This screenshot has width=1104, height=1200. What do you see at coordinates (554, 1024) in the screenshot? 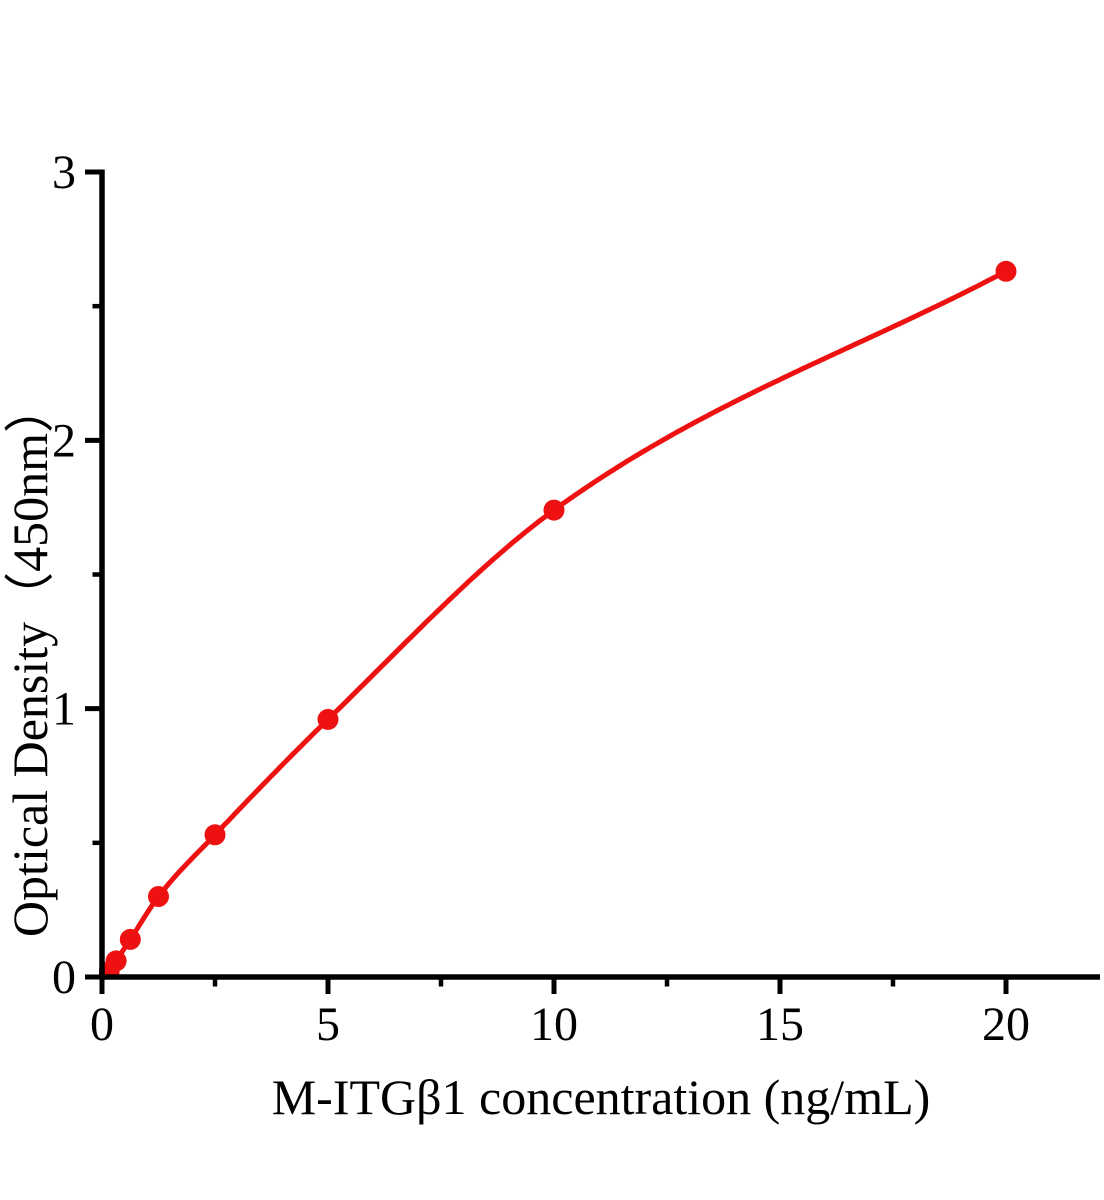
I see `x-tick-label: 10` at bounding box center [554, 1024].